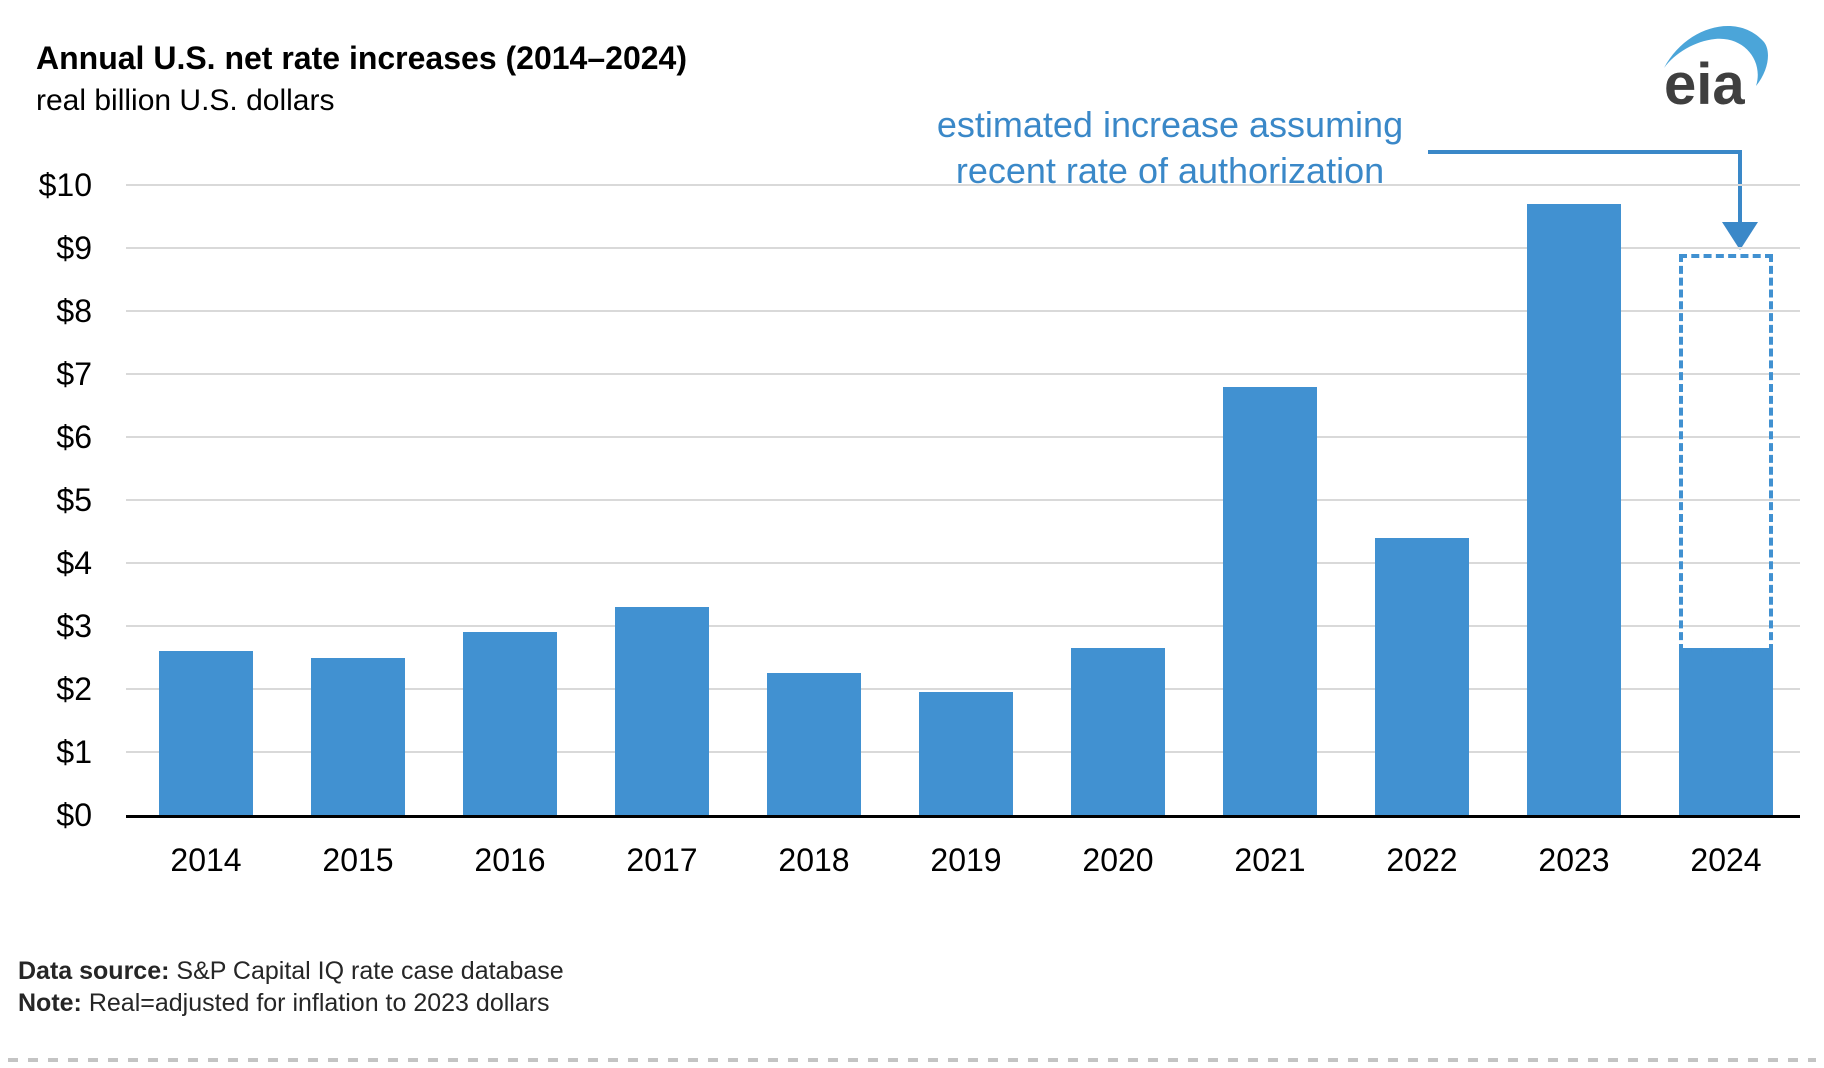 This screenshot has width=1824, height=1068. What do you see at coordinates (1704, 84) in the screenshot?
I see `eia-logo-text: eia` at bounding box center [1704, 84].